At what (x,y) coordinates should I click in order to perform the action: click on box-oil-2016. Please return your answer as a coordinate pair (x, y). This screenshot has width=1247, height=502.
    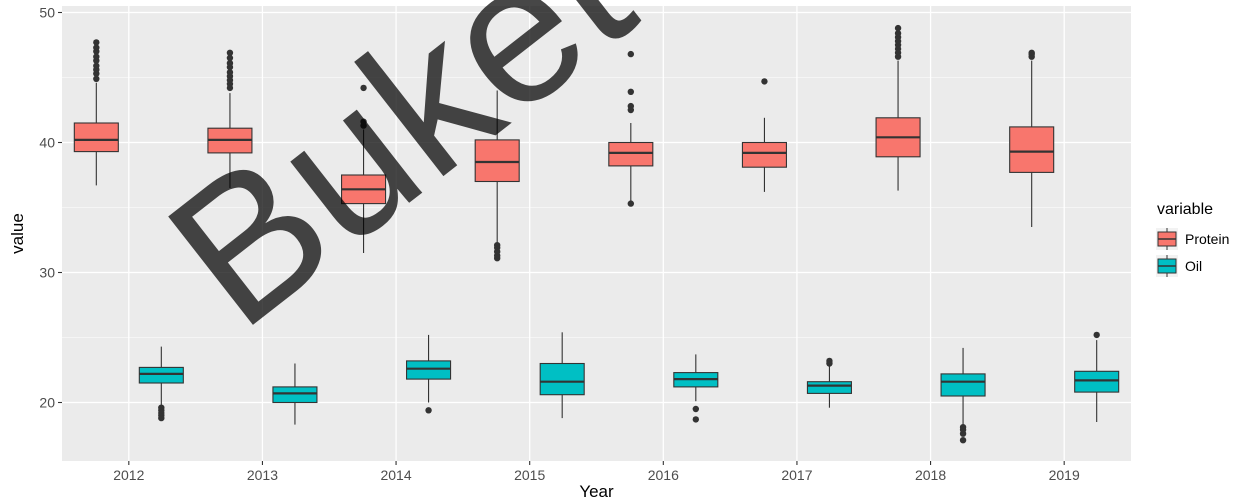
    Looking at the image, I should click on (696, 388).